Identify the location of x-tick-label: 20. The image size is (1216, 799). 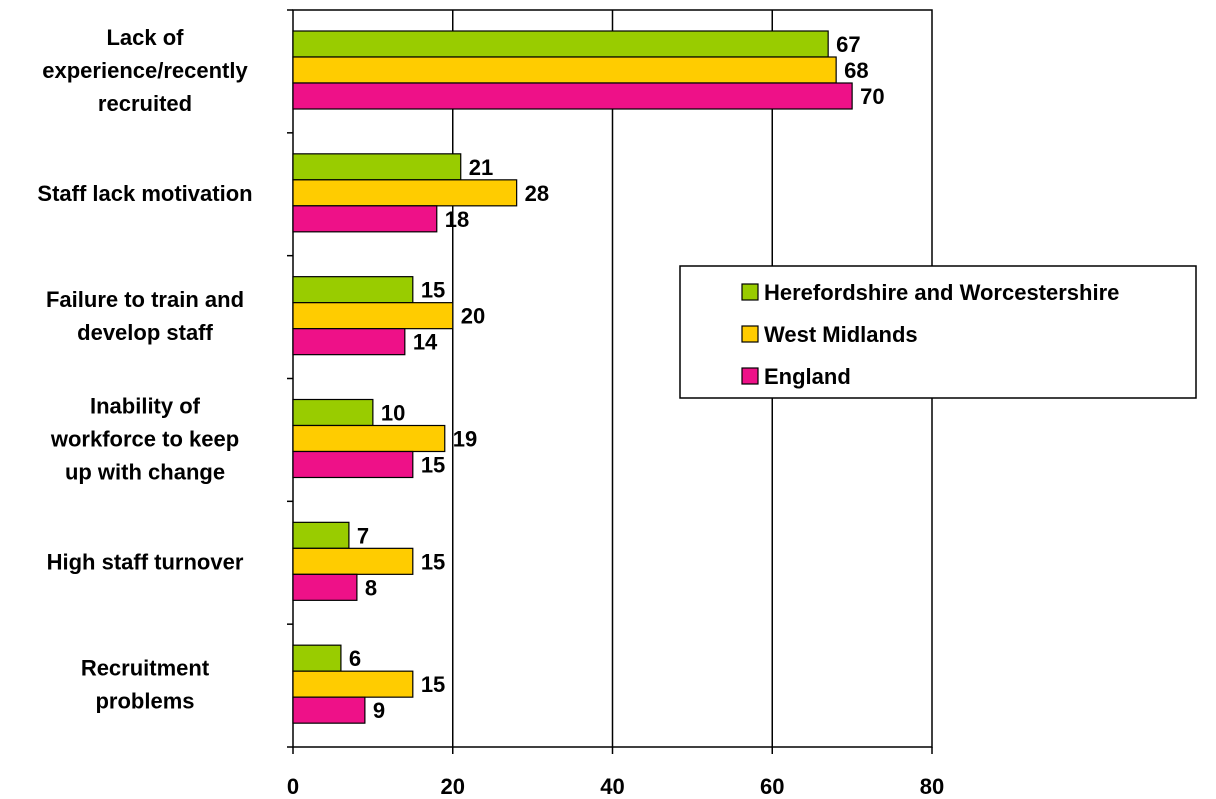
(453, 786).